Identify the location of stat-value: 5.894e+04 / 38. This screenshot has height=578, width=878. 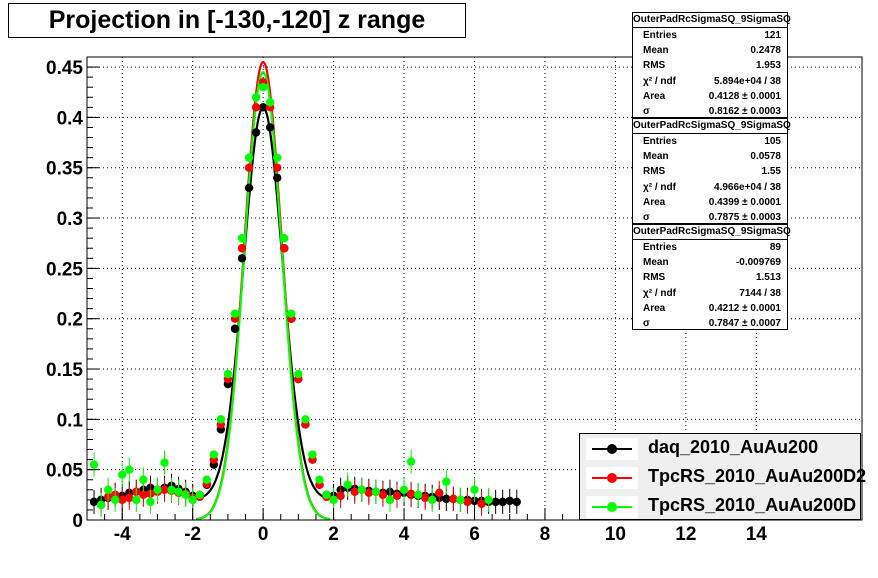
(747, 81).